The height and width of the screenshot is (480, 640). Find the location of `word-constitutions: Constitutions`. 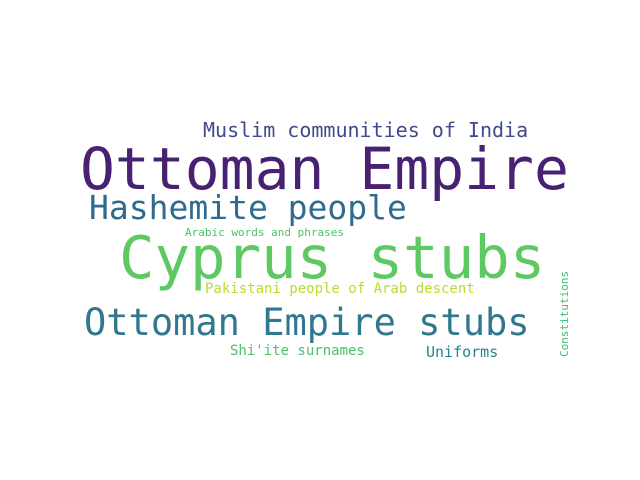

word-constitutions: Constitutions is located at coordinates (564, 313).